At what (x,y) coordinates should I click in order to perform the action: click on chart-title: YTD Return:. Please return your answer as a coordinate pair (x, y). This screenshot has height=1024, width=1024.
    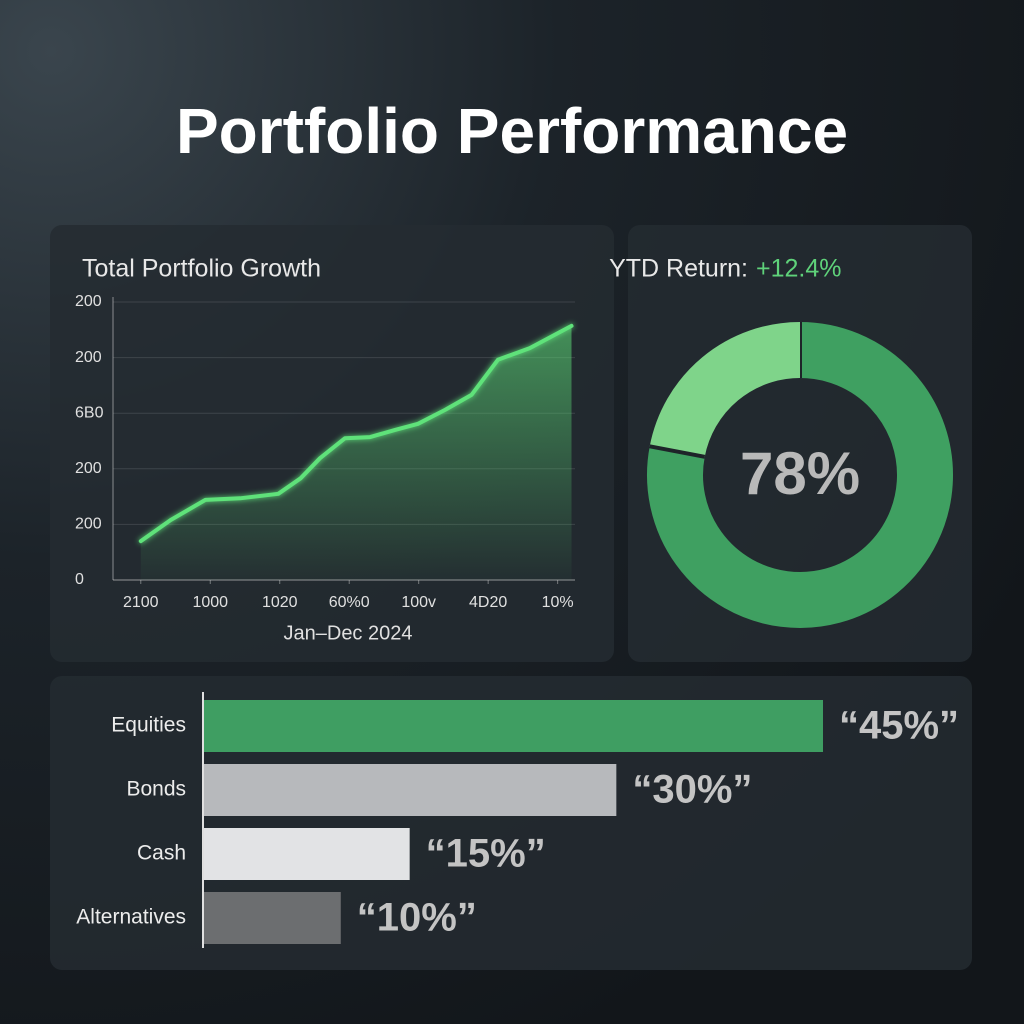
    Looking at the image, I should click on (678, 269).